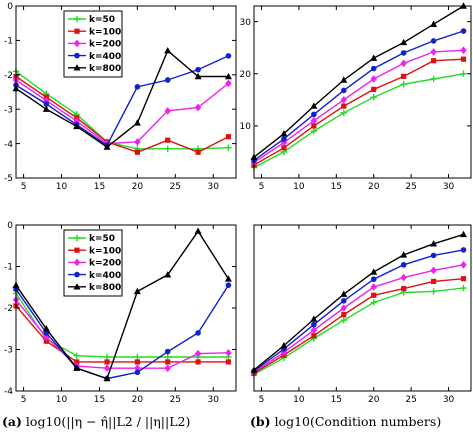 Image resolution: width=473 pixels, height=446 pixels. I want to click on legend-label: k=400, so click(105, 57).